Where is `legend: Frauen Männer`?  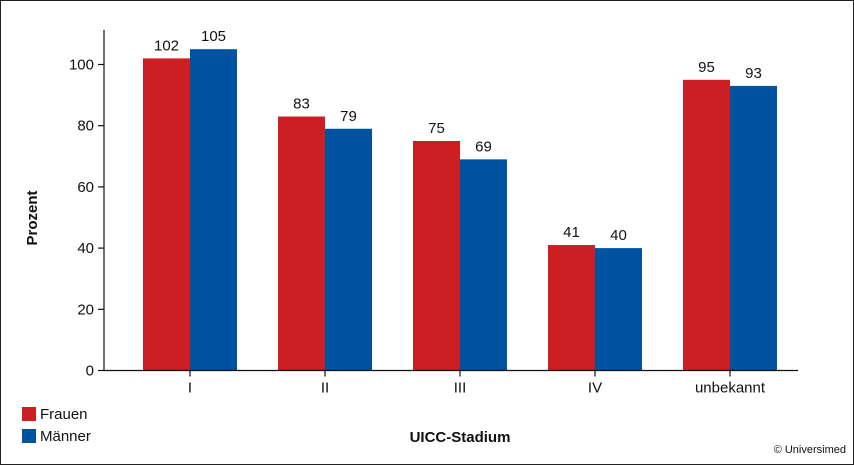
legend: Frauen Männer is located at coordinates (56, 425).